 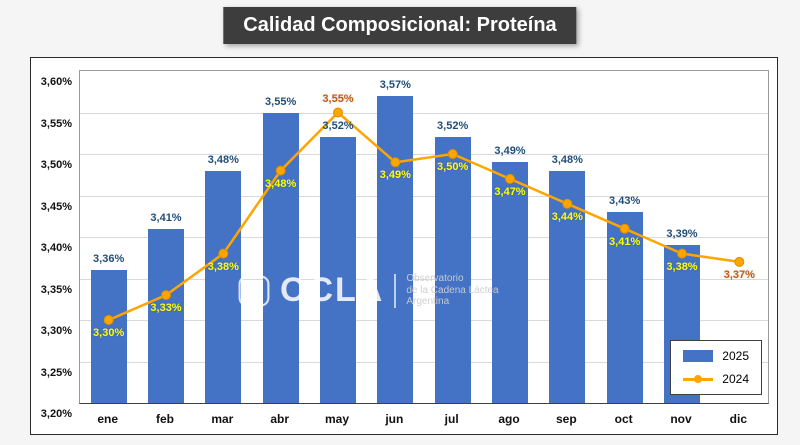 I want to click on y-tick-label: 3,55%, so click(x=56, y=123).